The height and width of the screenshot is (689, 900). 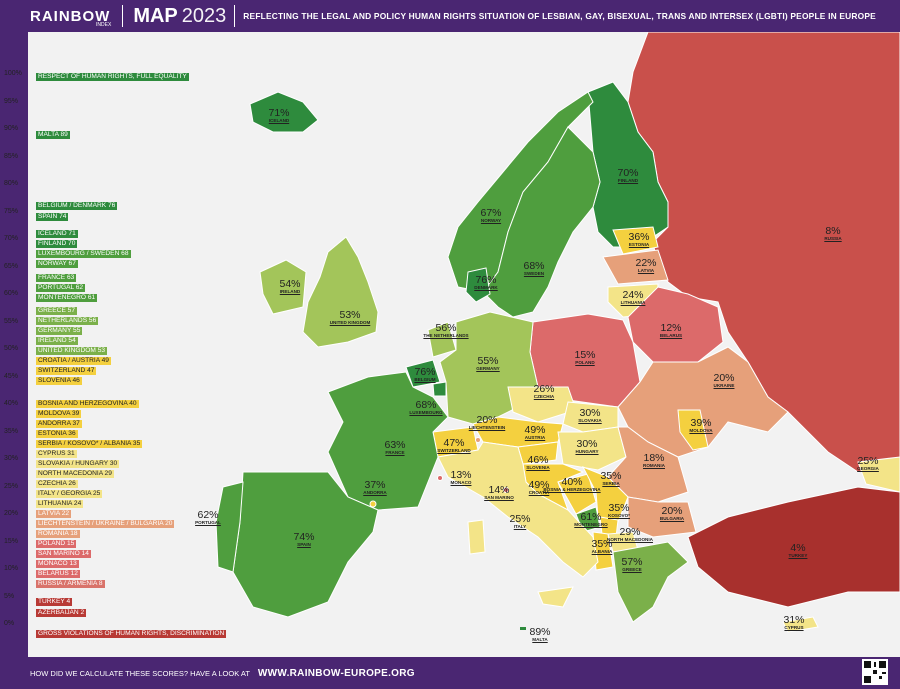 I want to click on country-name: MONACO, so click(x=461, y=482).